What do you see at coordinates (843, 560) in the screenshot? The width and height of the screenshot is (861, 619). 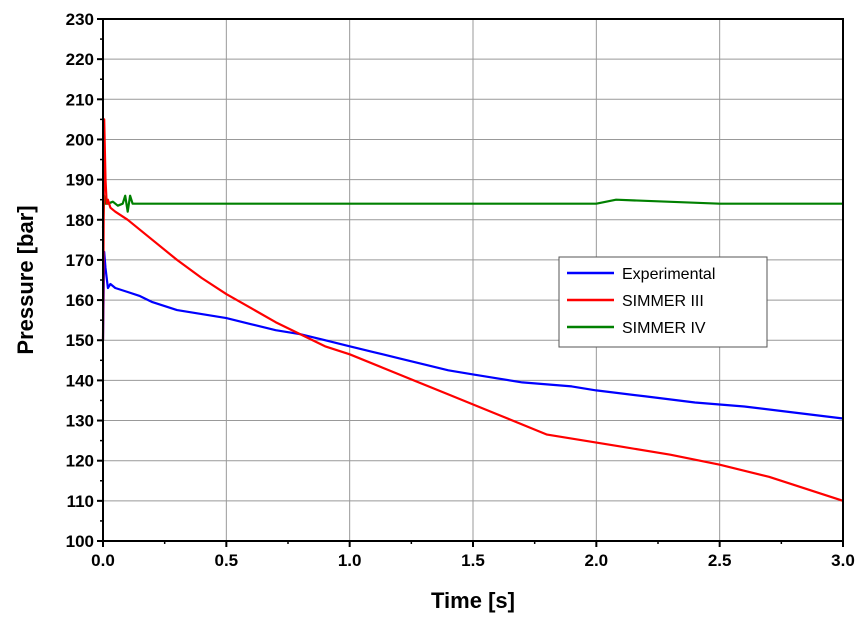 I see `x-tick-label: 3.0` at bounding box center [843, 560].